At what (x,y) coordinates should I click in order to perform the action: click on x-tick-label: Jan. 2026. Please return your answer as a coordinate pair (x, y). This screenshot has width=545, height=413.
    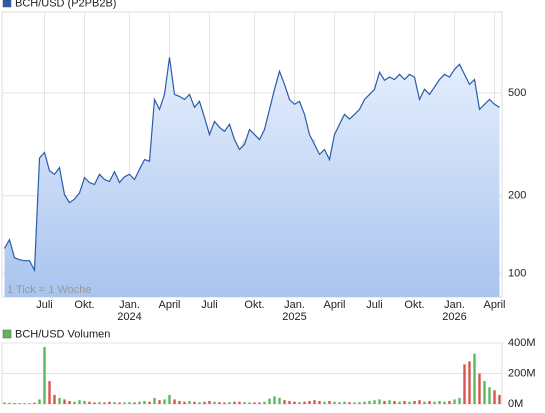
    Looking at the image, I should click on (454, 311).